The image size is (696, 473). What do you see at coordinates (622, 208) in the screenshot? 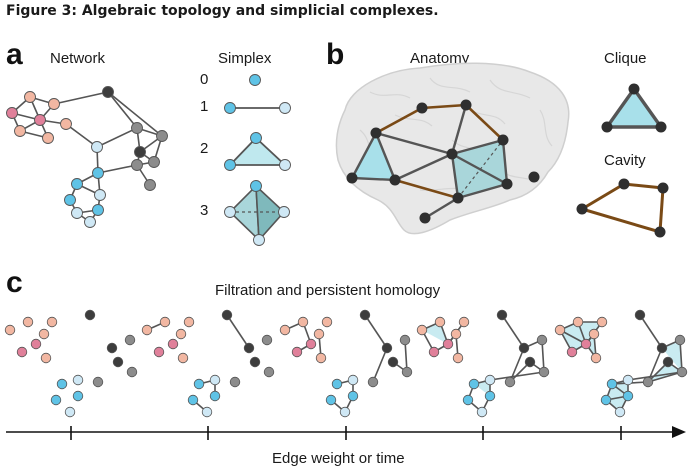
I see `cavity-loop` at bounding box center [622, 208].